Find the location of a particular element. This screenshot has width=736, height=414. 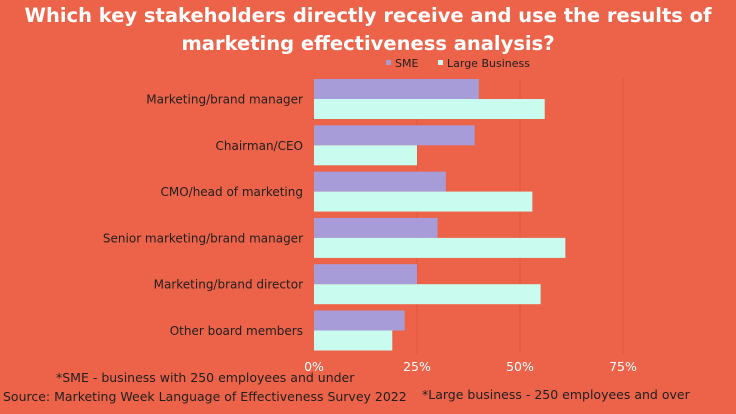

legend: SME Large Business is located at coordinates (458, 63).